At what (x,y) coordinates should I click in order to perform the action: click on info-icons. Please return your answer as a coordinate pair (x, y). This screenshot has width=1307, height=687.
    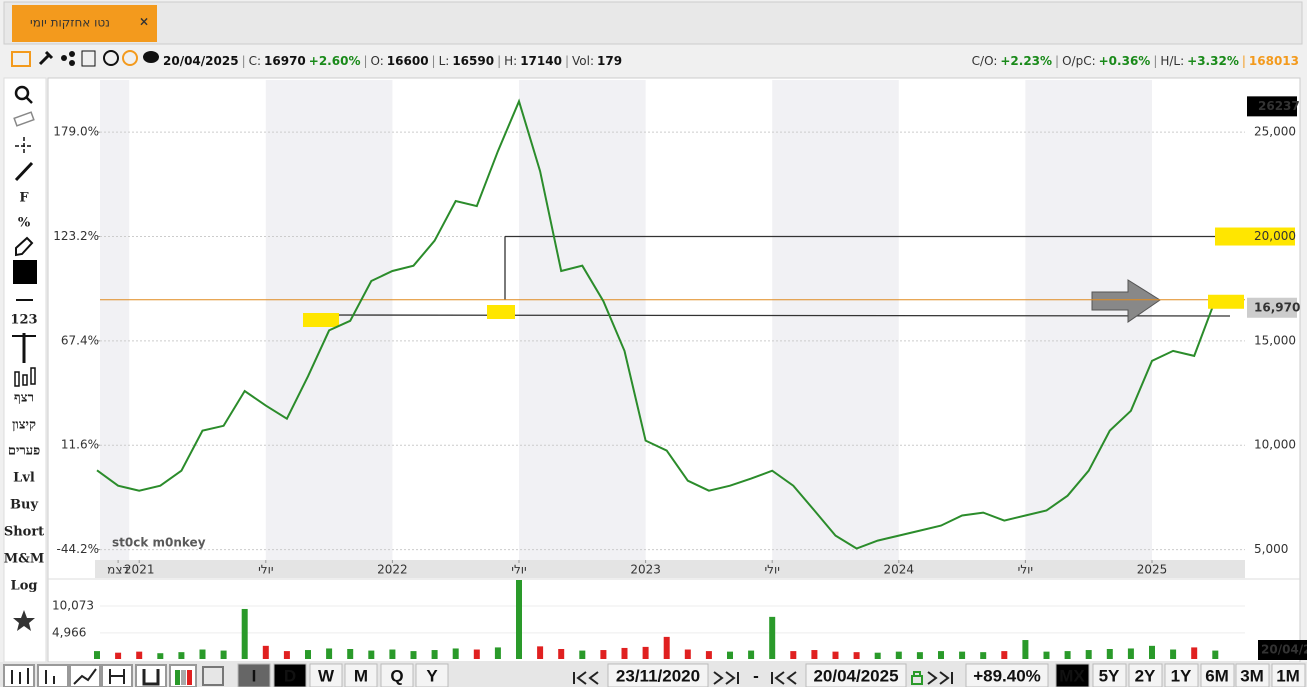
    Looking at the image, I should click on (98, 58).